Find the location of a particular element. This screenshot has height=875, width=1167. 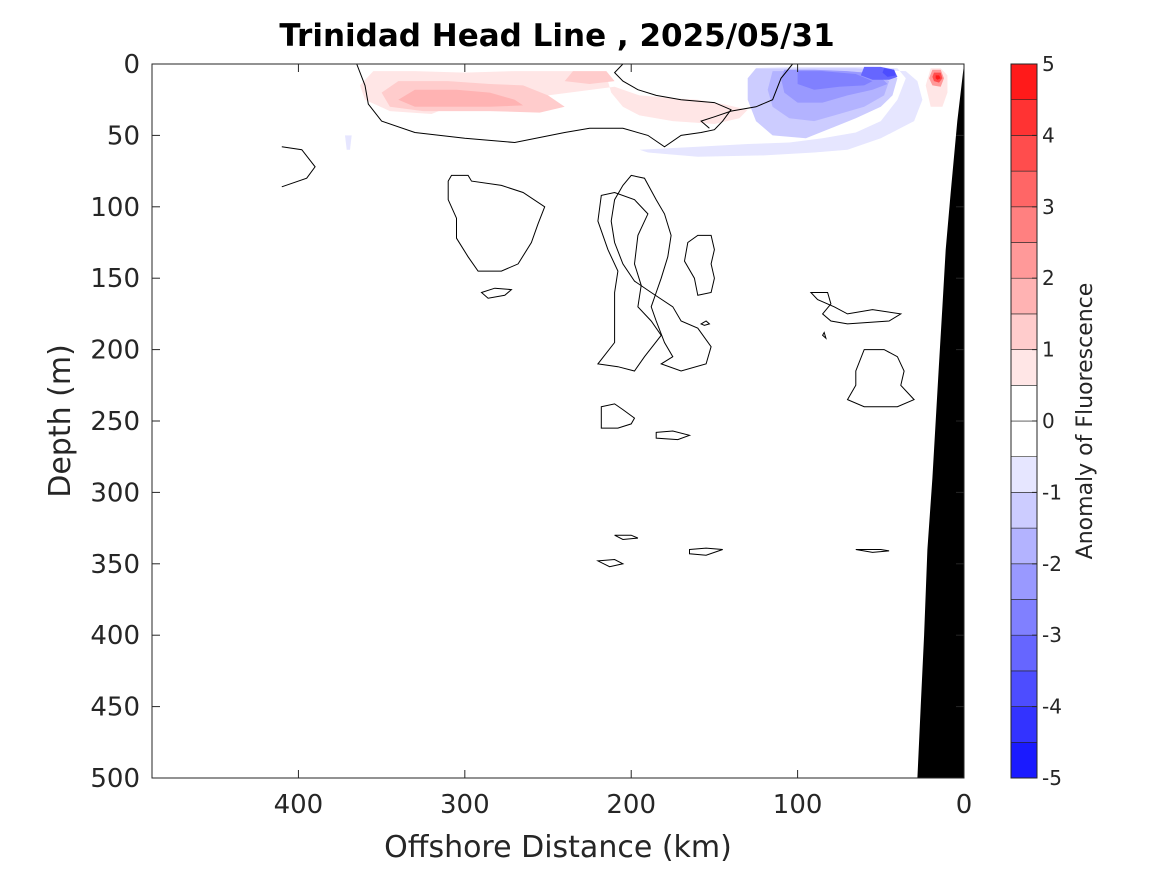

colorbar-tick-label: 3 is located at coordinates (1048, 207).